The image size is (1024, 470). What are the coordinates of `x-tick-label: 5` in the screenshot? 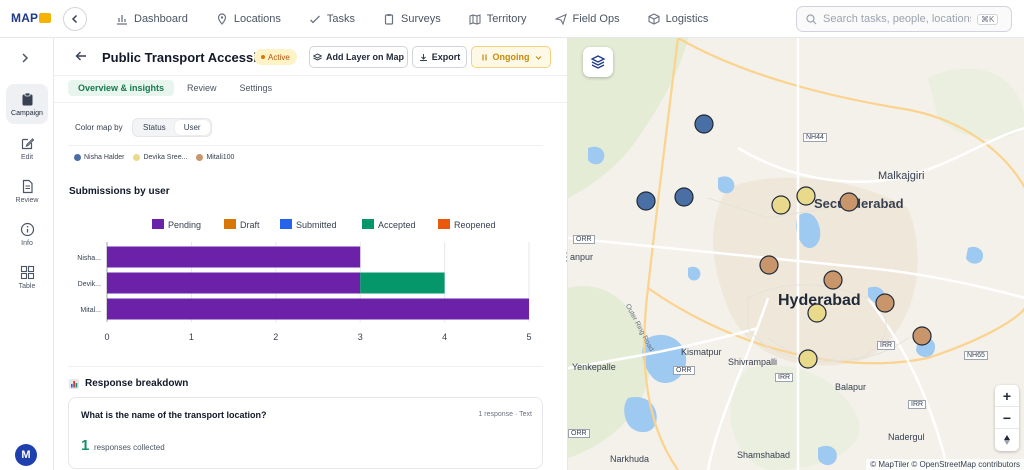 It's located at (528, 337).